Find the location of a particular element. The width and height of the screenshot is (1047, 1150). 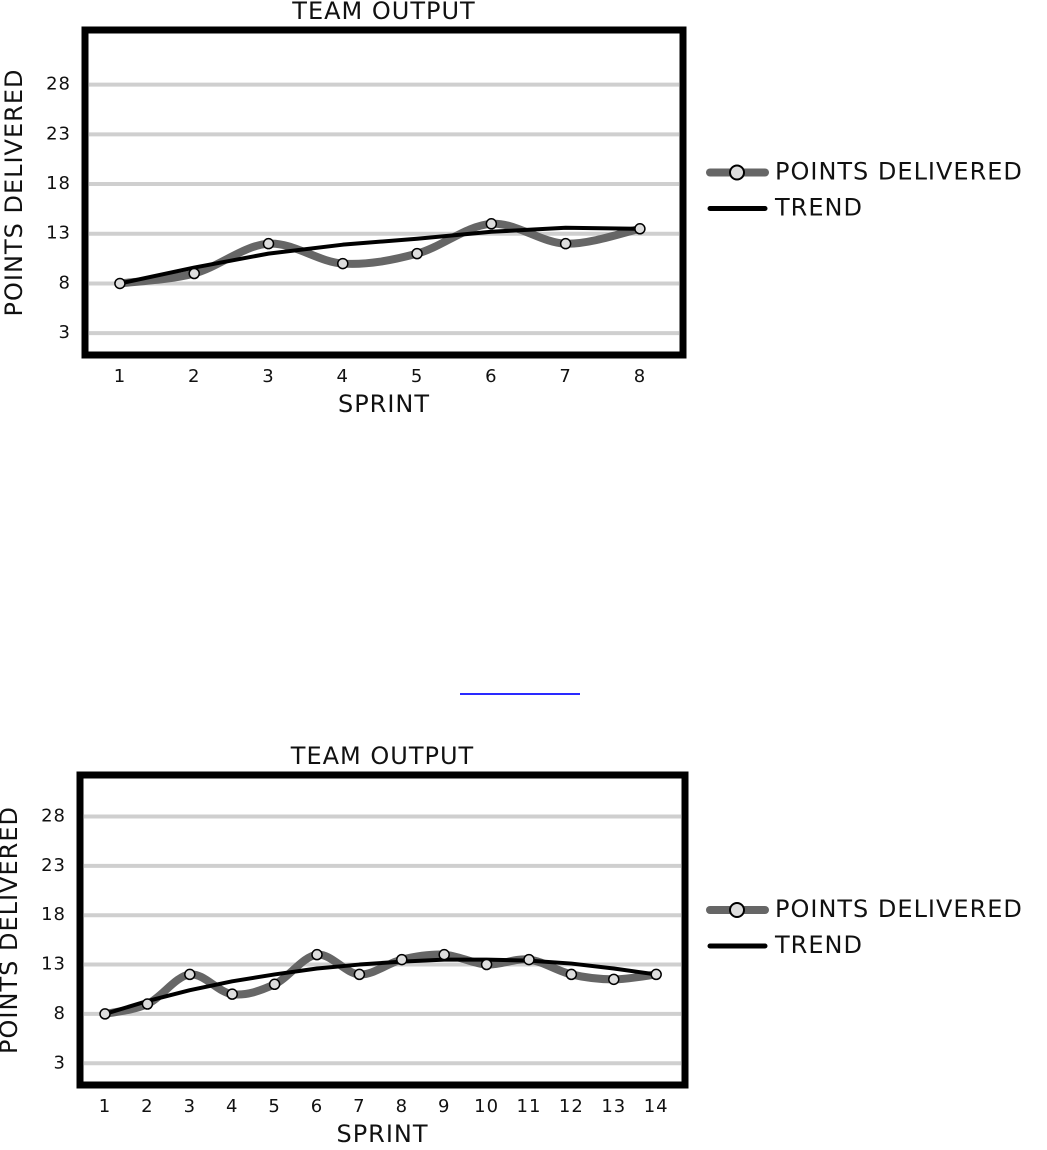

x-tick-label: 9 is located at coordinates (444, 1106).